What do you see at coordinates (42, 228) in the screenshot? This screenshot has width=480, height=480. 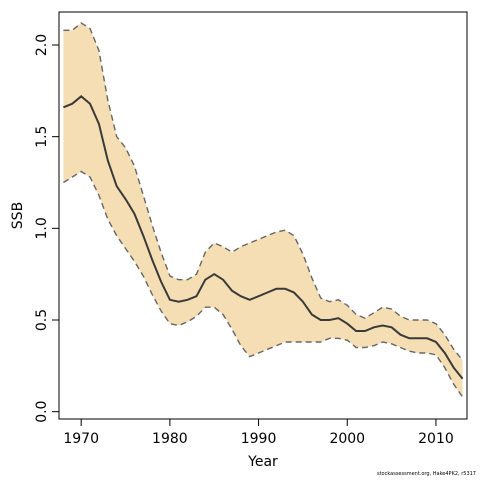 I see `y-tick-label: 1.0` at bounding box center [42, 228].